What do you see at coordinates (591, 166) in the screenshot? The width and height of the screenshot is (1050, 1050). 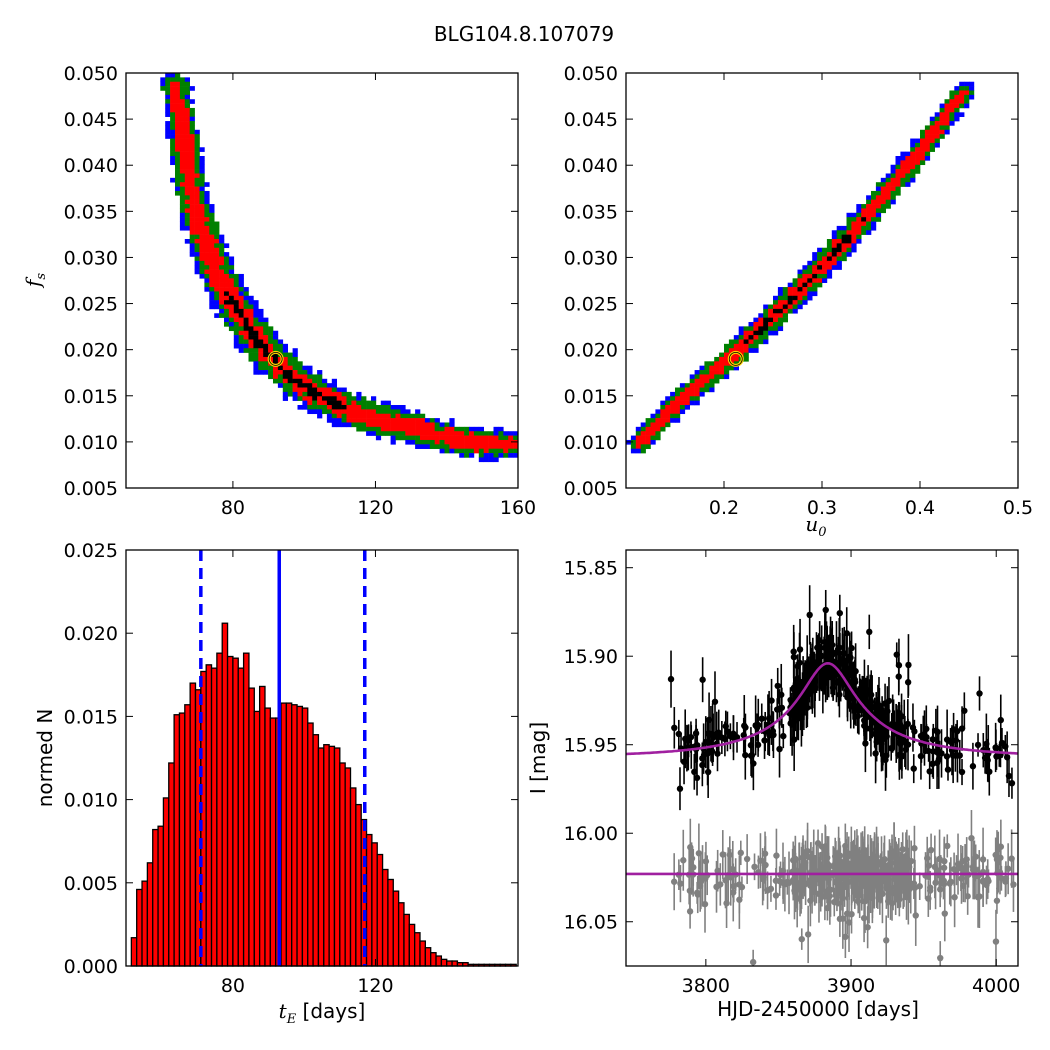 I see `fs_vs_u0-ytick-label: 0.040` at bounding box center [591, 166].